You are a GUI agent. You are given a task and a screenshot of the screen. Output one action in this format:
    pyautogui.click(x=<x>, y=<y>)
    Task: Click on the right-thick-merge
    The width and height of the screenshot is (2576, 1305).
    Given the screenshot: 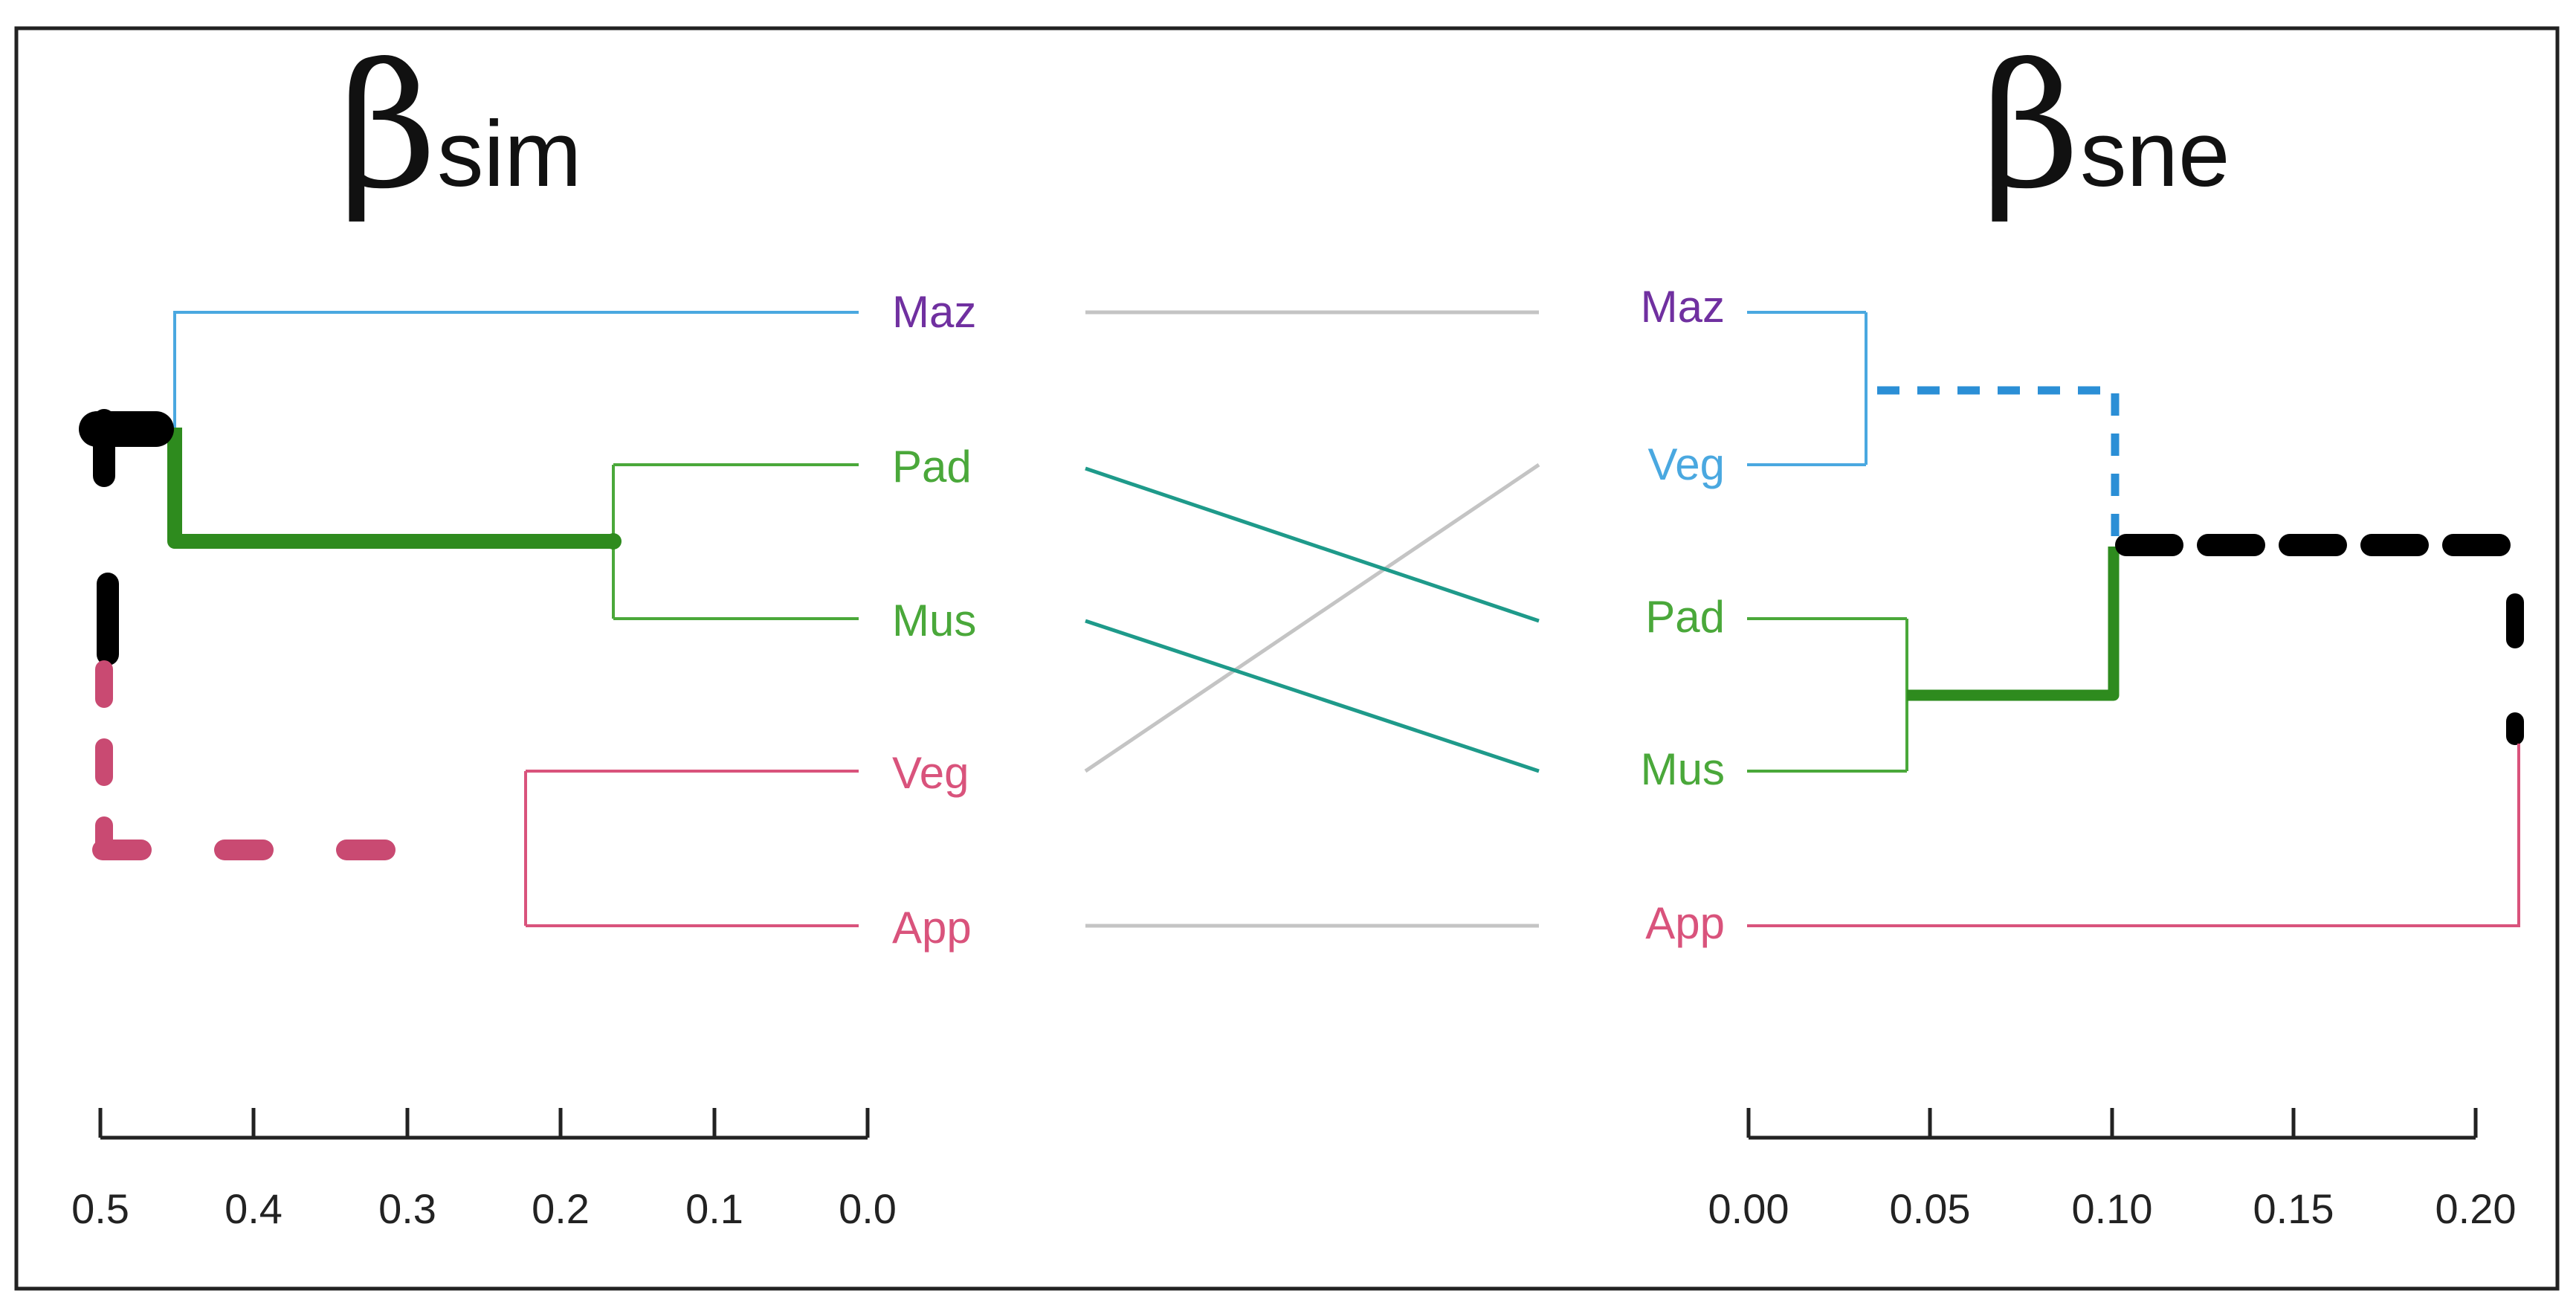 What is the action you would take?
    pyautogui.click(x=2013, y=624)
    